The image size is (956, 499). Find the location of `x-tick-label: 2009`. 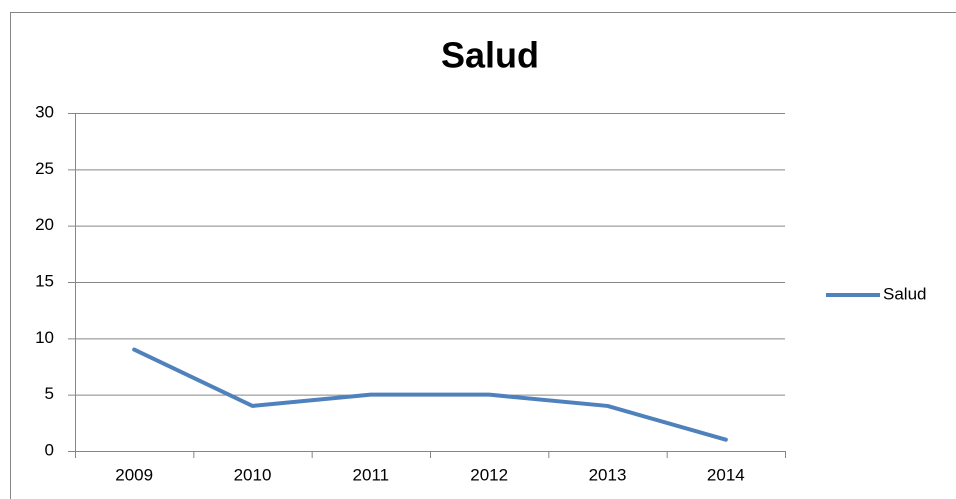

x-tick-label: 2009 is located at coordinates (134, 474).